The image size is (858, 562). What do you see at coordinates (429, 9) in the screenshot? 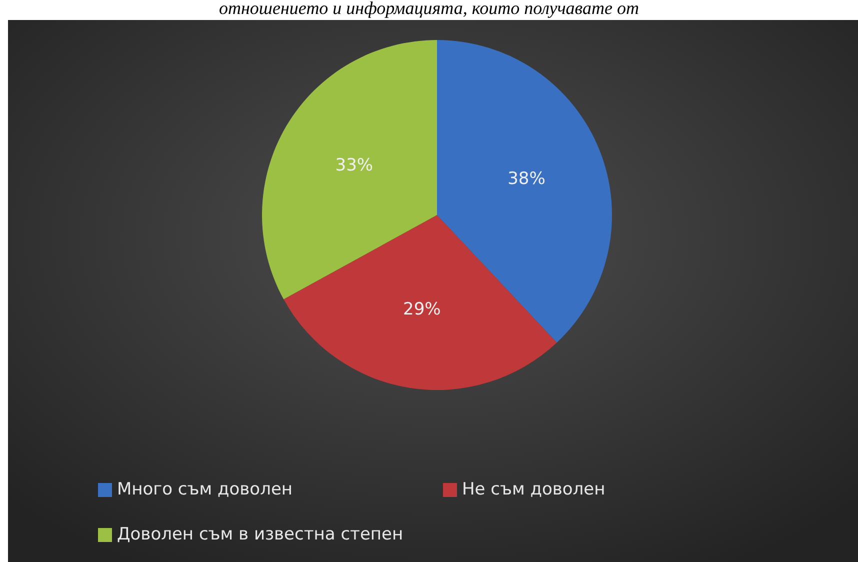
I see `chart-title: отношението и информацията, които получавате от` at bounding box center [429, 9].